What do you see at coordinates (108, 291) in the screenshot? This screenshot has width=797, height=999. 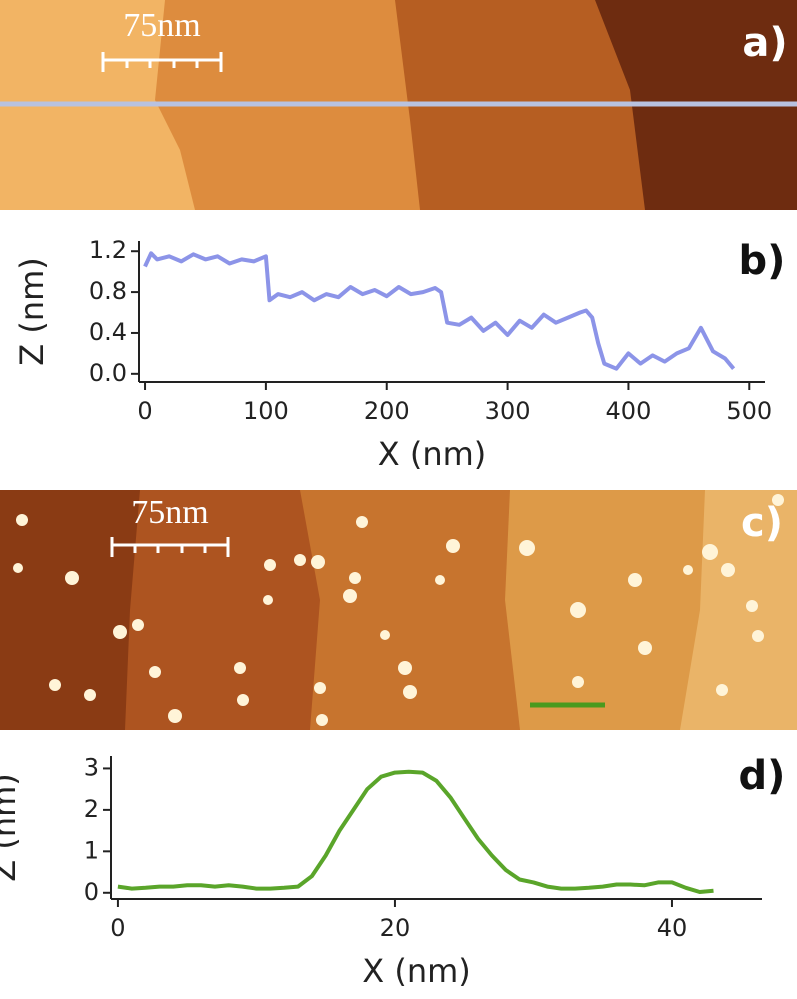 I see `y-tick-label: 0.8` at bounding box center [108, 291].